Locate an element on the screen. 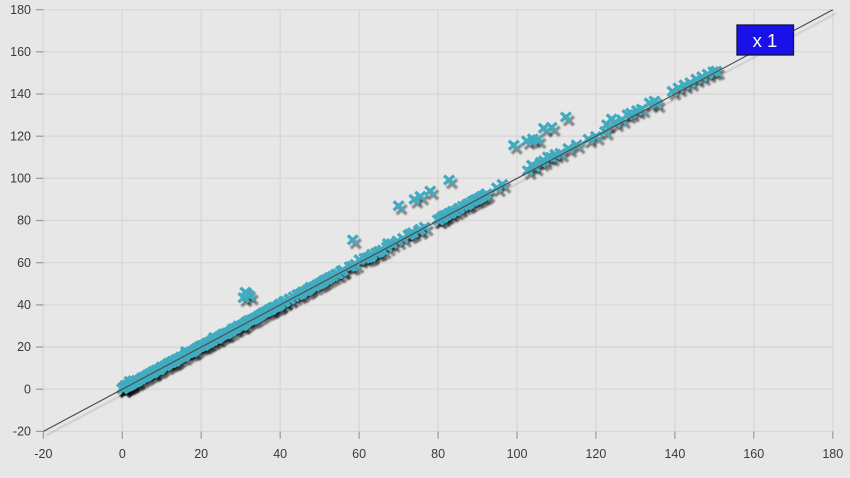 The image size is (850, 478). svg-text: x 1 is located at coordinates (765, 40).